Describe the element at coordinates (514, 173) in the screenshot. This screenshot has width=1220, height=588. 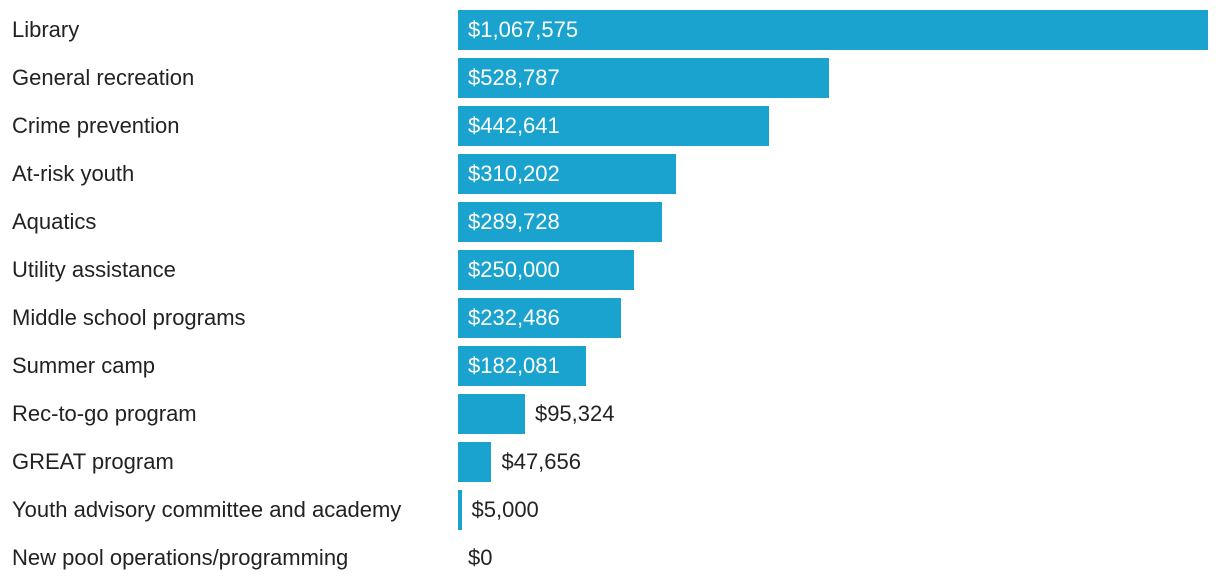
I see `value-label: $310,202` at that location.